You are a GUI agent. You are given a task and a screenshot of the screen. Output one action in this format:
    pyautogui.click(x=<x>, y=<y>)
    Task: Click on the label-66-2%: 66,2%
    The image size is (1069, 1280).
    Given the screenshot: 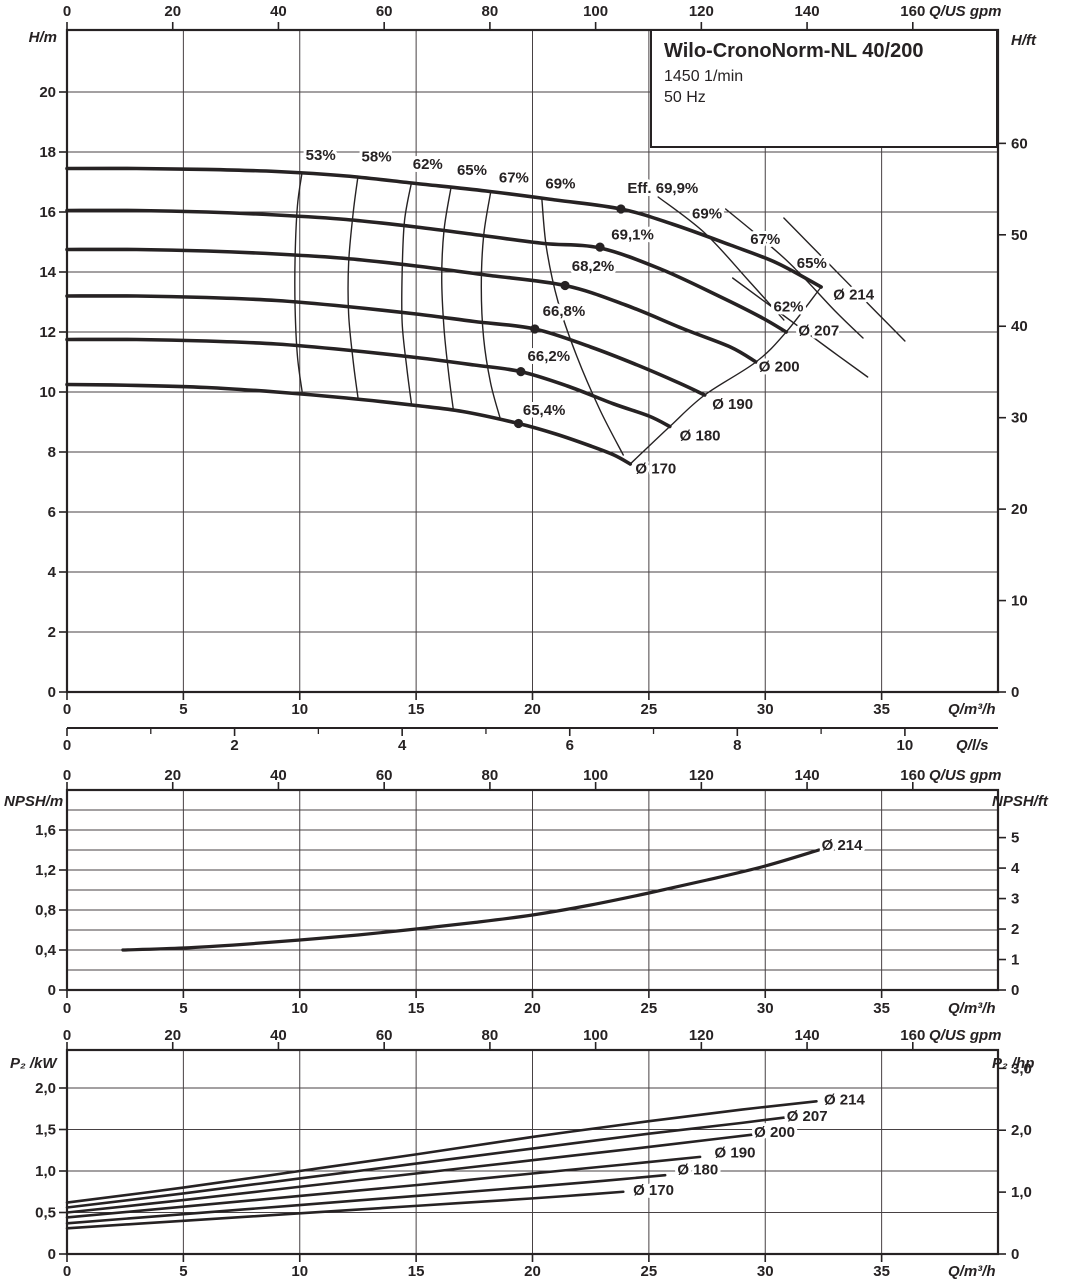 What is the action you would take?
    pyautogui.click(x=549, y=356)
    